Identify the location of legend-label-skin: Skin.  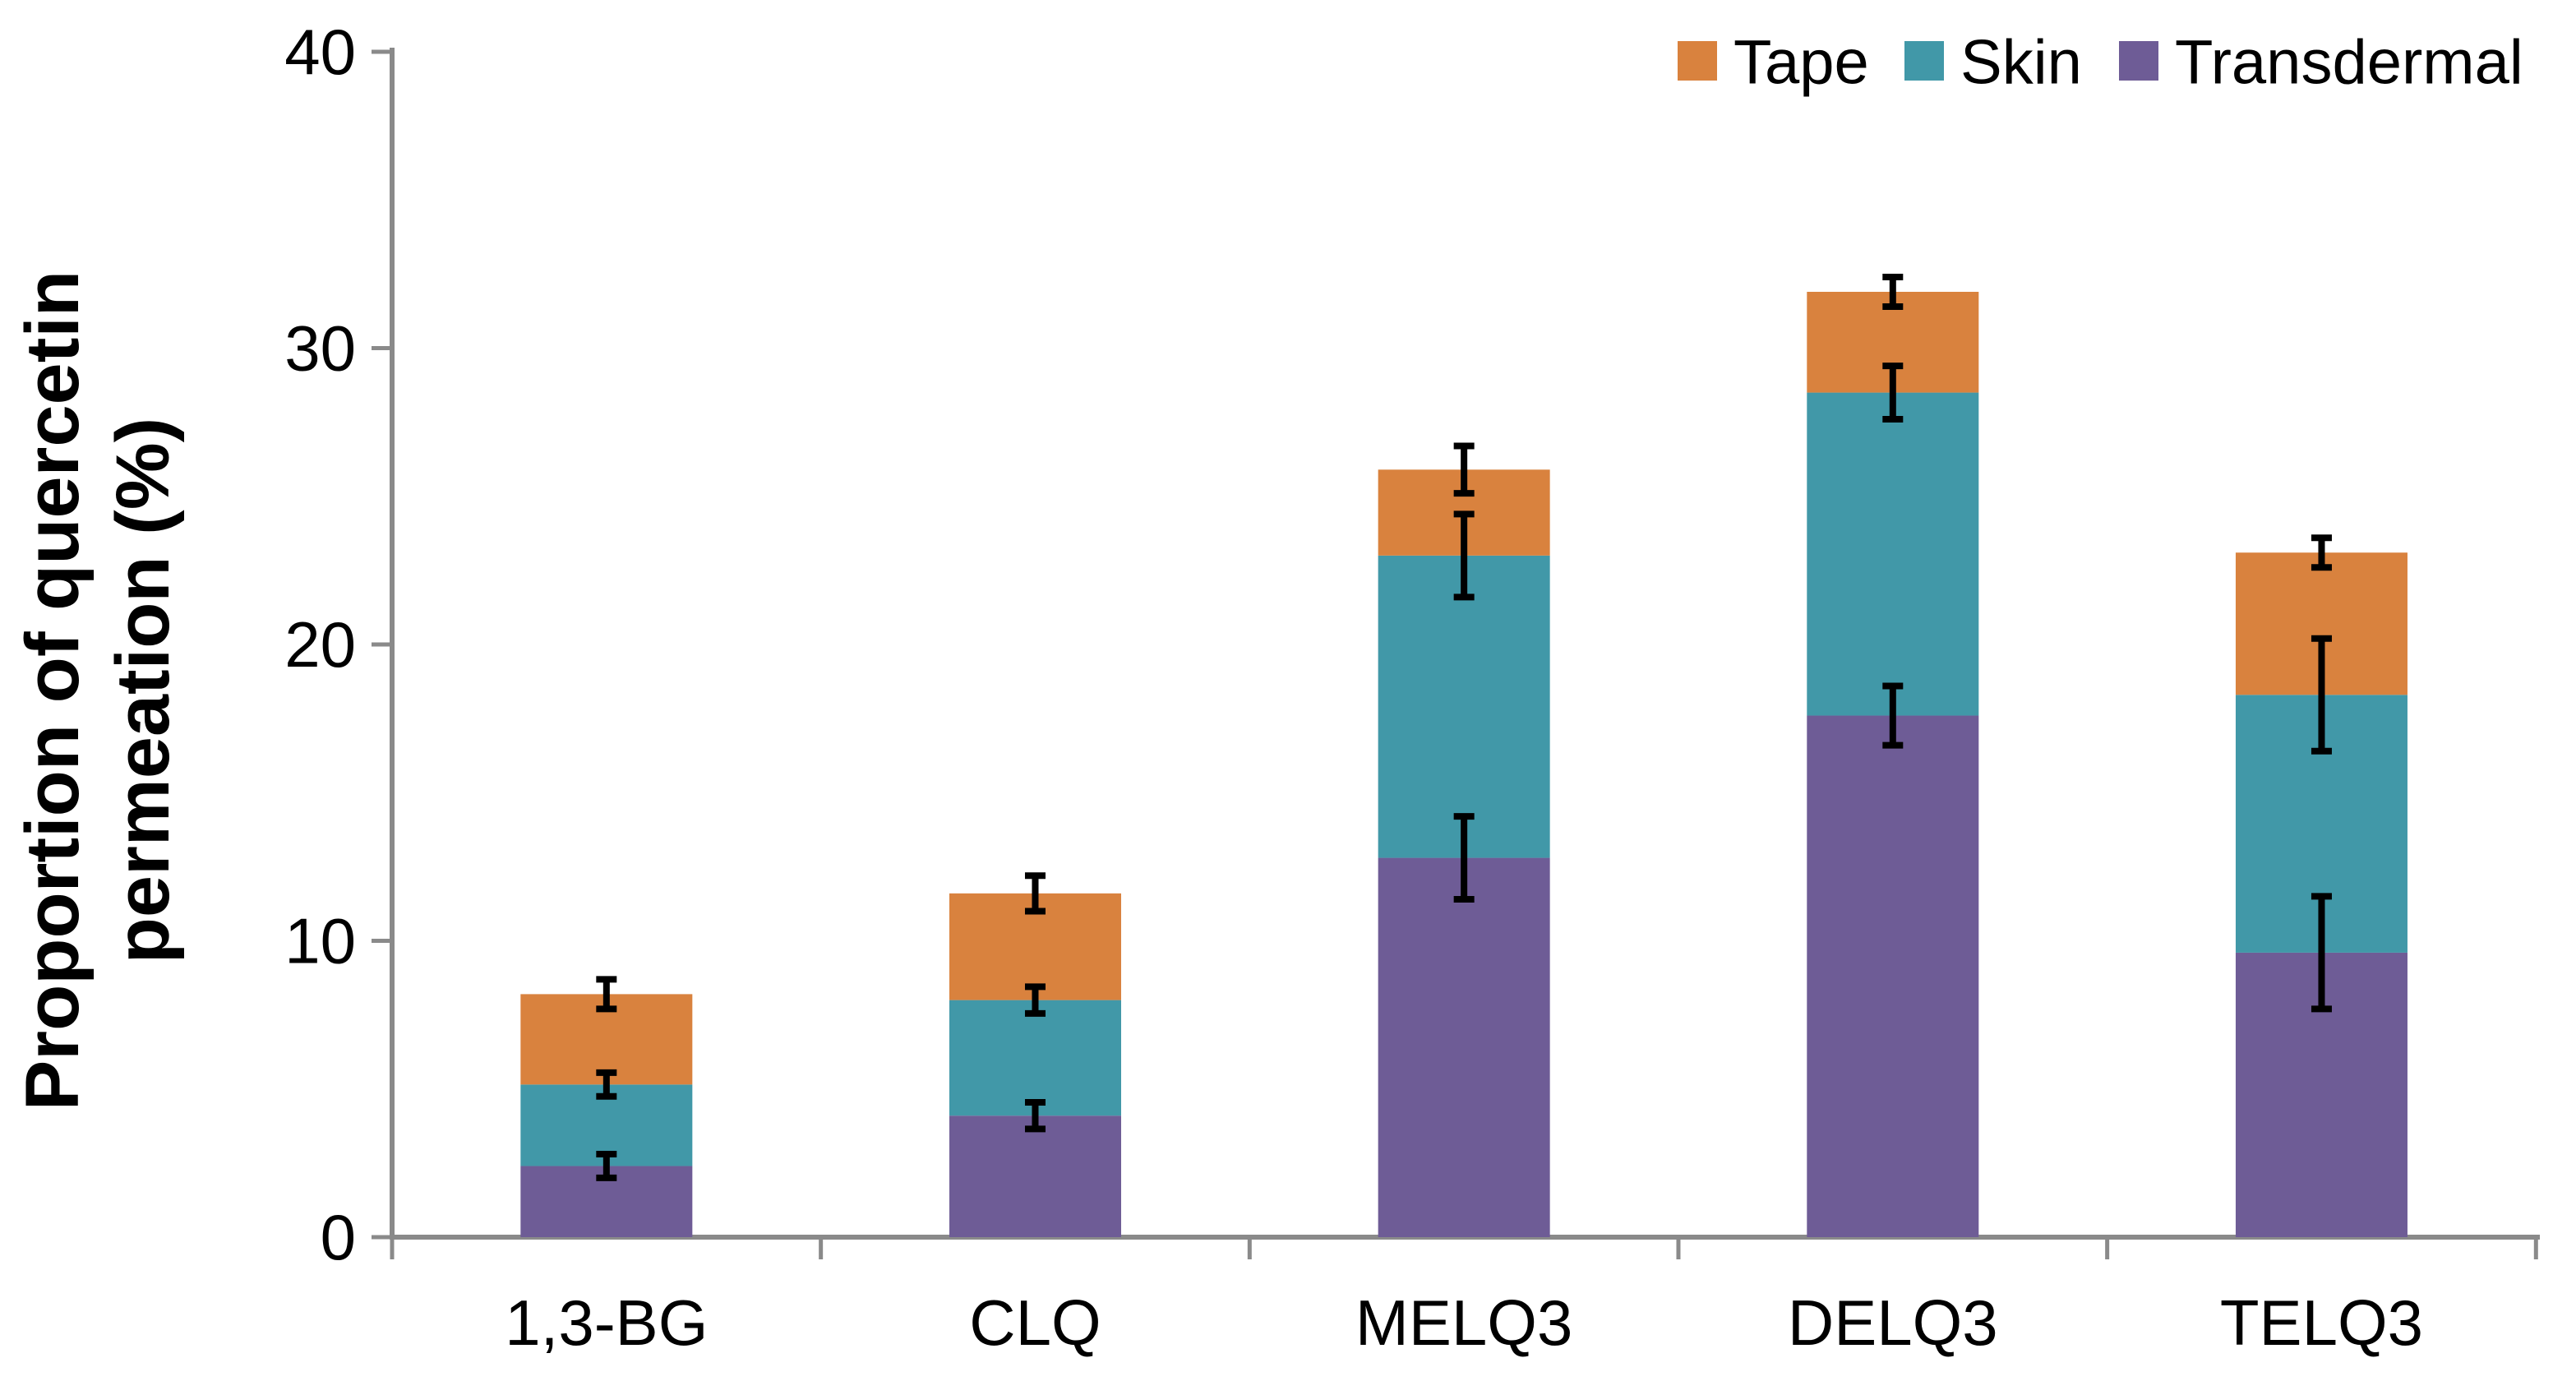
(2021, 63).